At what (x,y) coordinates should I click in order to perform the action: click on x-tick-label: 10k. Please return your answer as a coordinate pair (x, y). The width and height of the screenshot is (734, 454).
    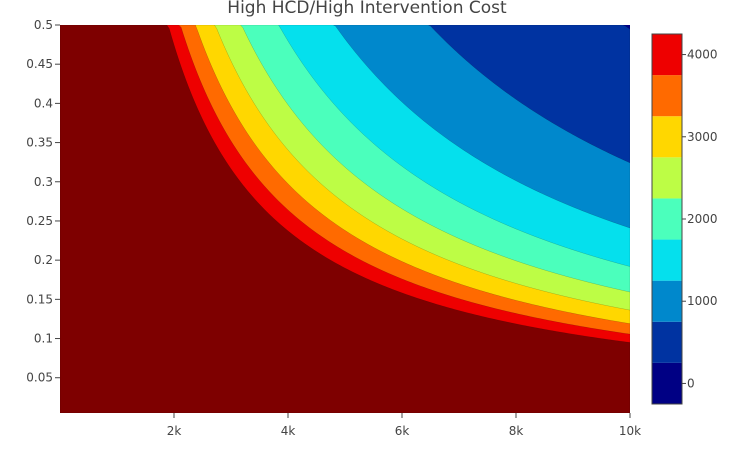
    Looking at the image, I should click on (630, 431).